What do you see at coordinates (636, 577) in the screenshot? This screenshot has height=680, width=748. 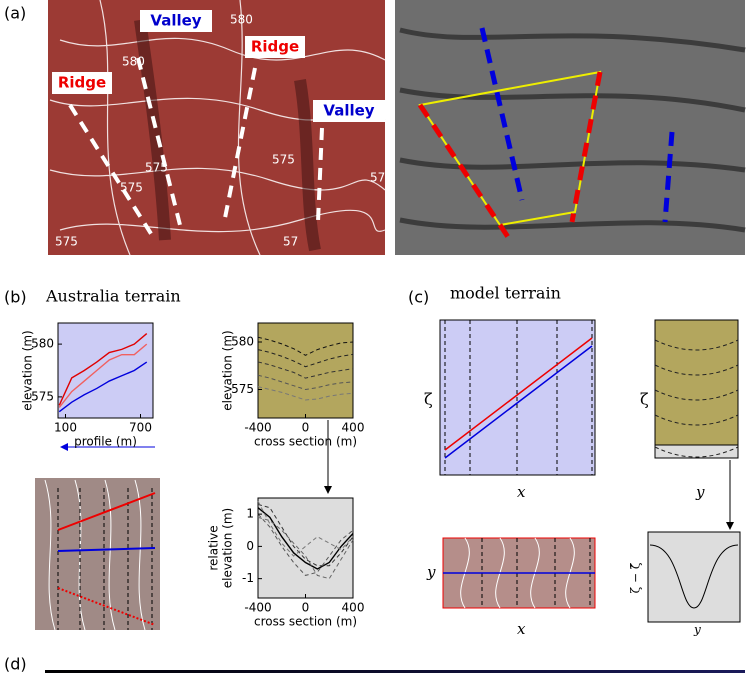 I see `axis-label: ζ − ζ̄` at bounding box center [636, 577].